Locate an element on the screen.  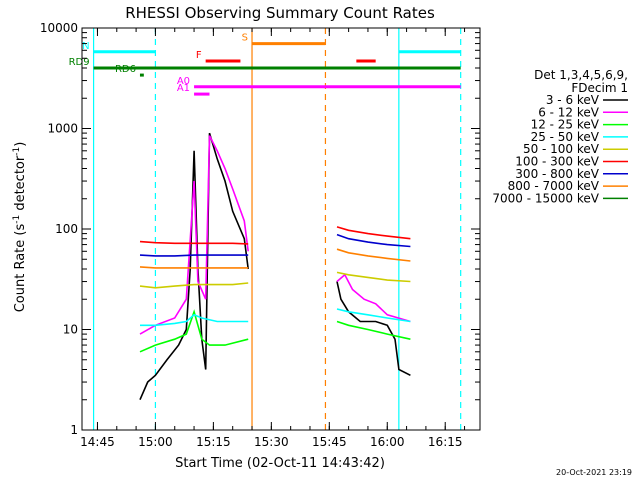
y-axis-label-main: Count Rate (s is located at coordinates (20, 268).